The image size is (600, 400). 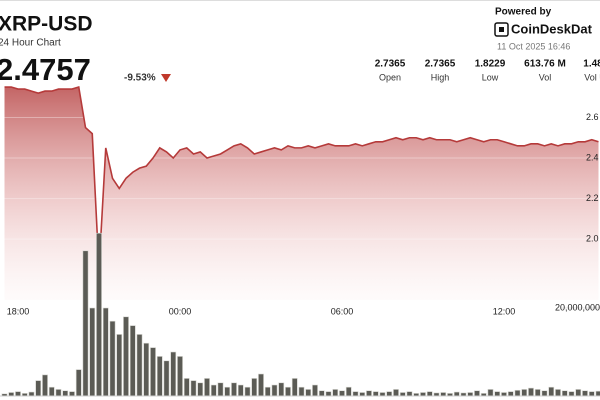 What do you see at coordinates (545, 77) in the screenshot?
I see `stat-label: Vol` at bounding box center [545, 77].